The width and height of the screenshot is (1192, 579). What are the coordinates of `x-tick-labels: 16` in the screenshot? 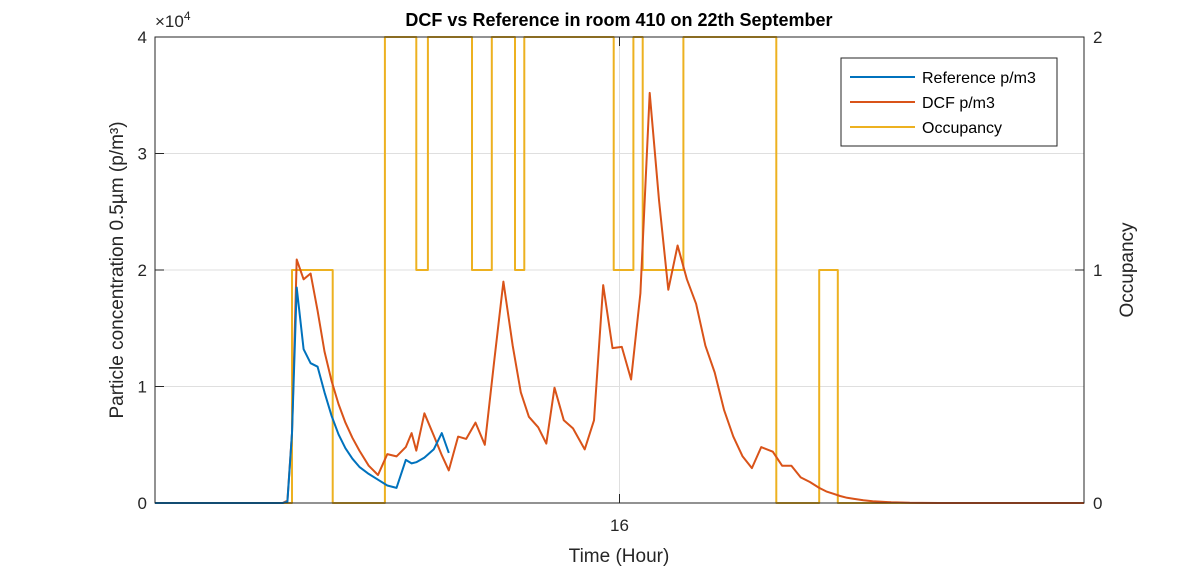 It's located at (619, 525).